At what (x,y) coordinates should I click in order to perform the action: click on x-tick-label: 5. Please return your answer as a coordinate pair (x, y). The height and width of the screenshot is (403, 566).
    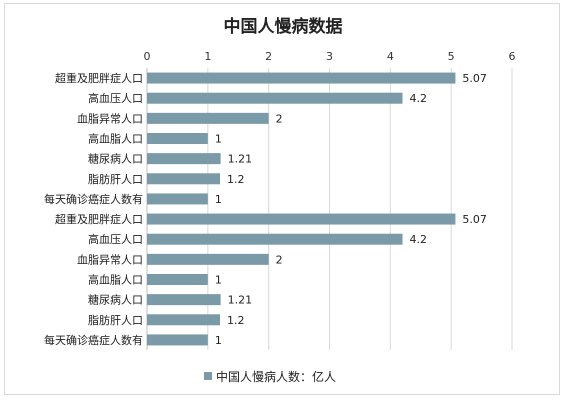
    Looking at the image, I should click on (451, 56).